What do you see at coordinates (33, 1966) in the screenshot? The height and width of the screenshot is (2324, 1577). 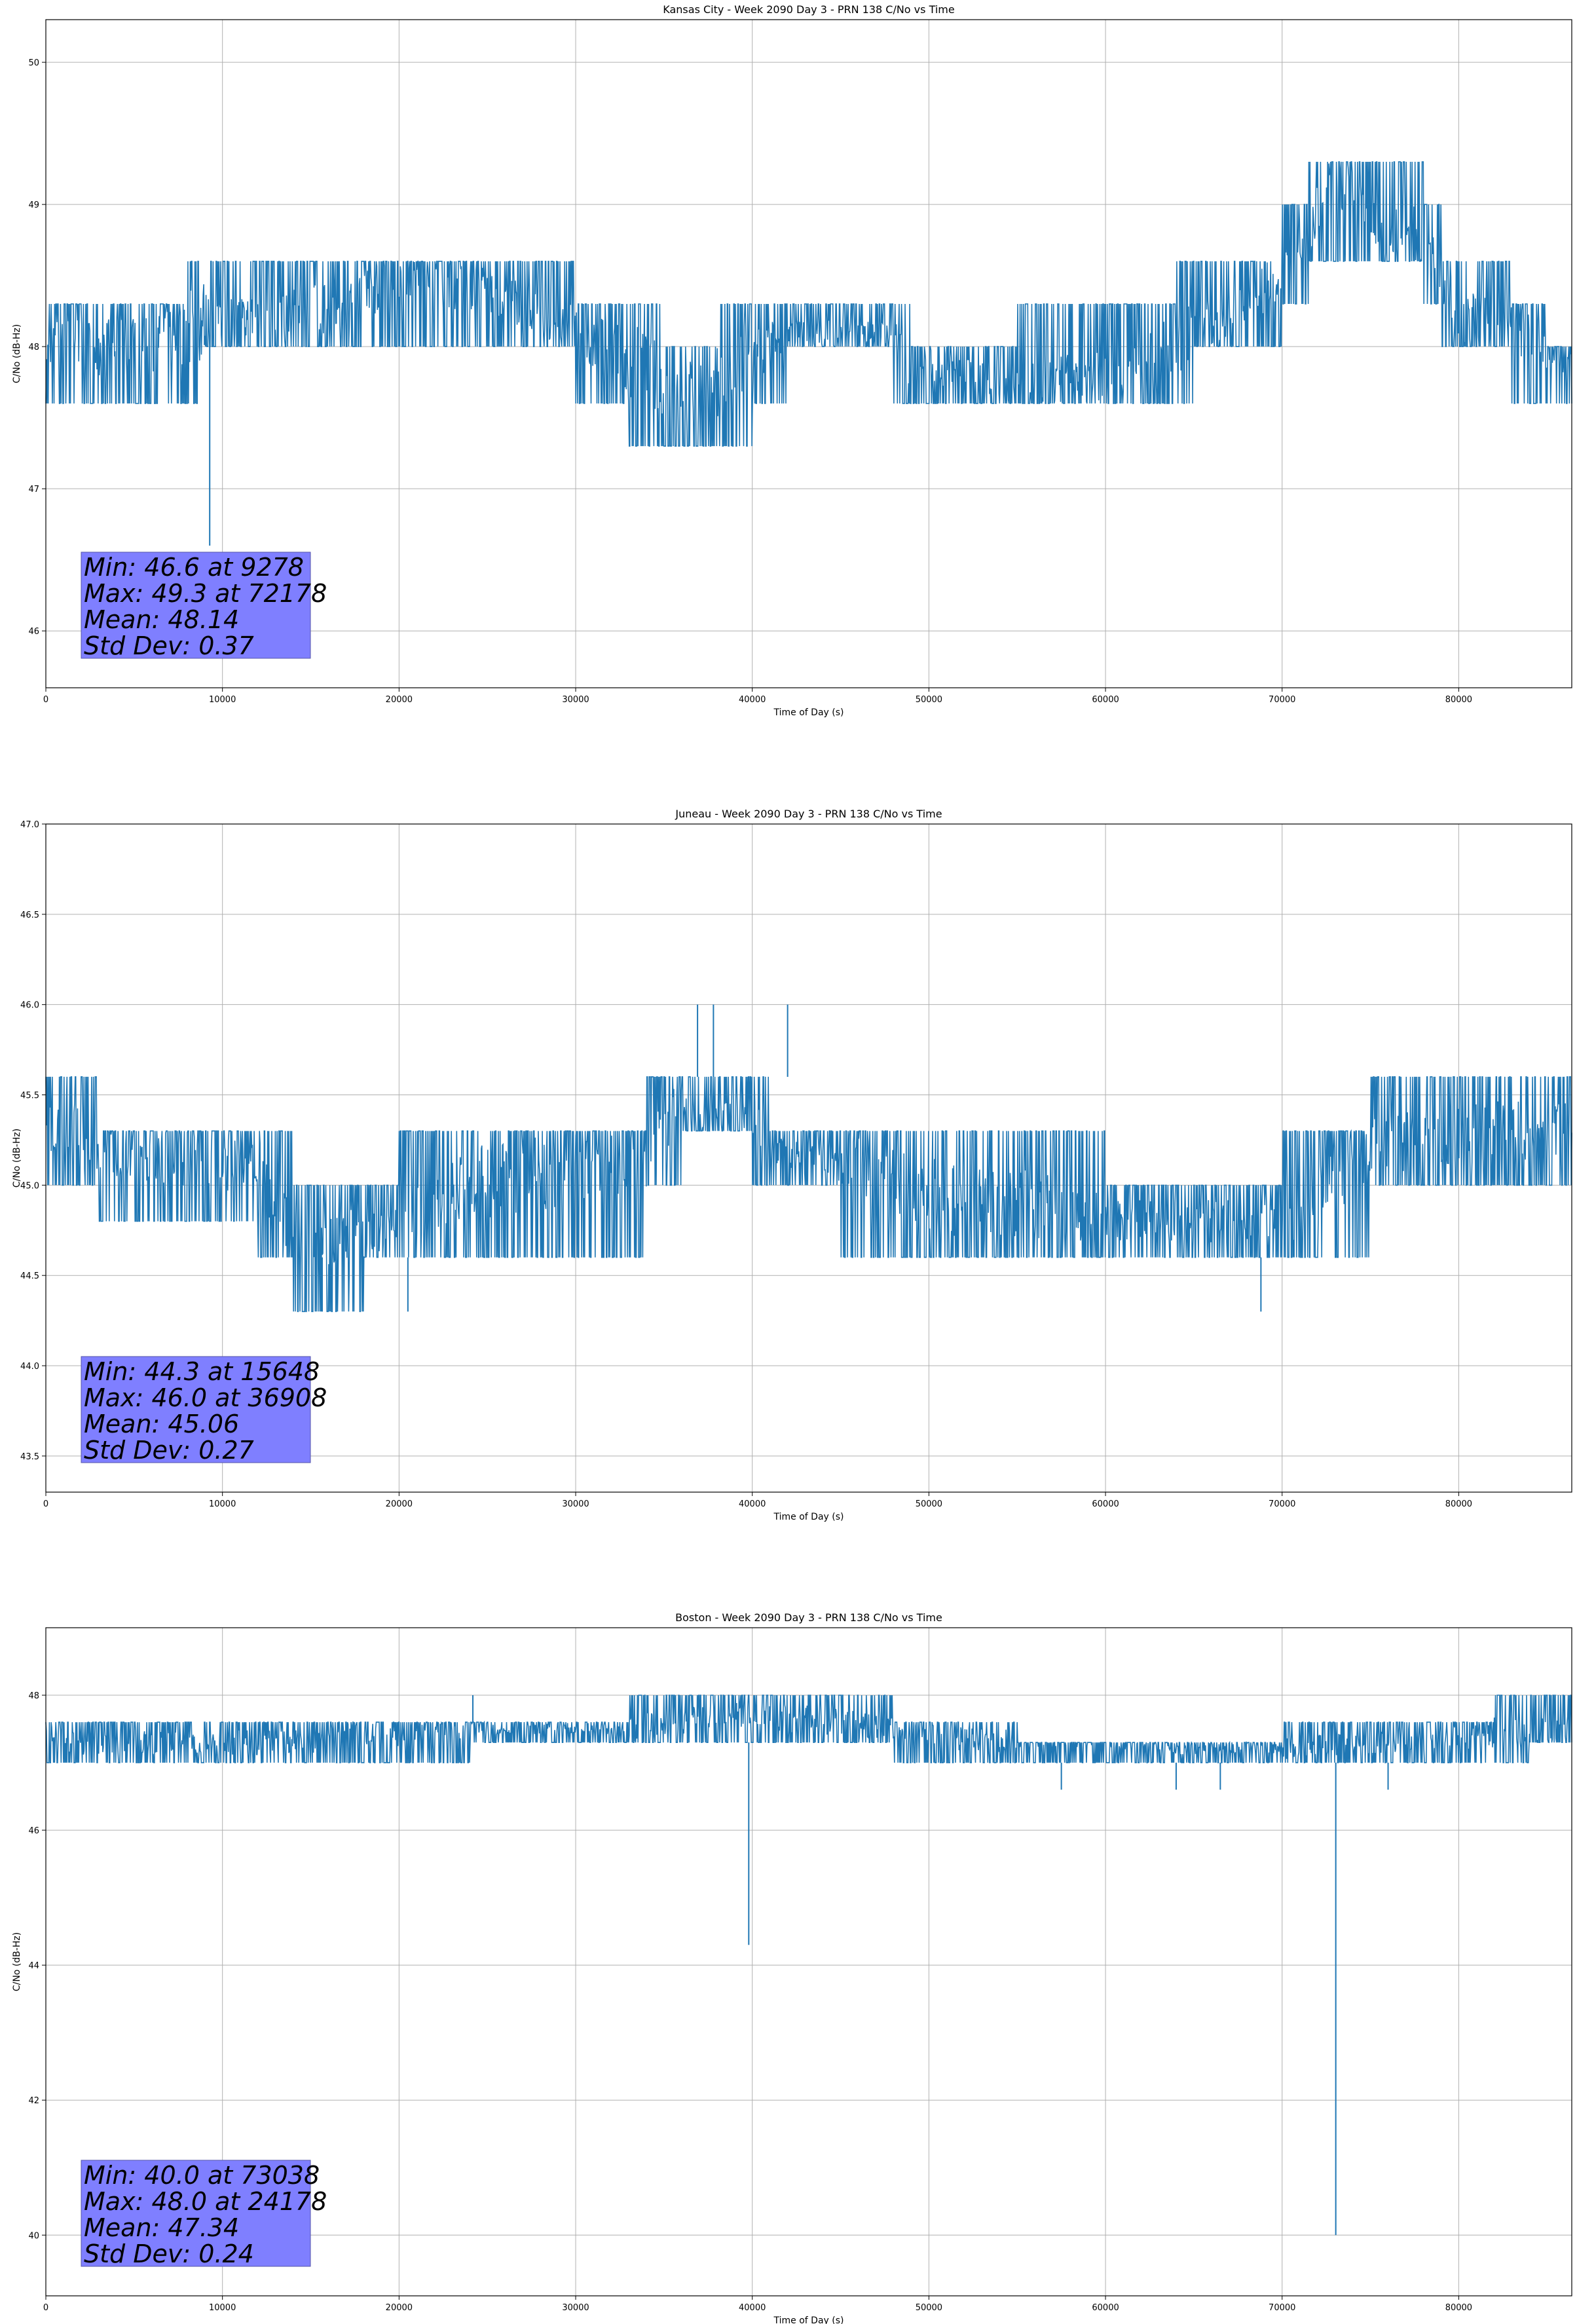 I see `y-tick-label: 44` at bounding box center [33, 1966].